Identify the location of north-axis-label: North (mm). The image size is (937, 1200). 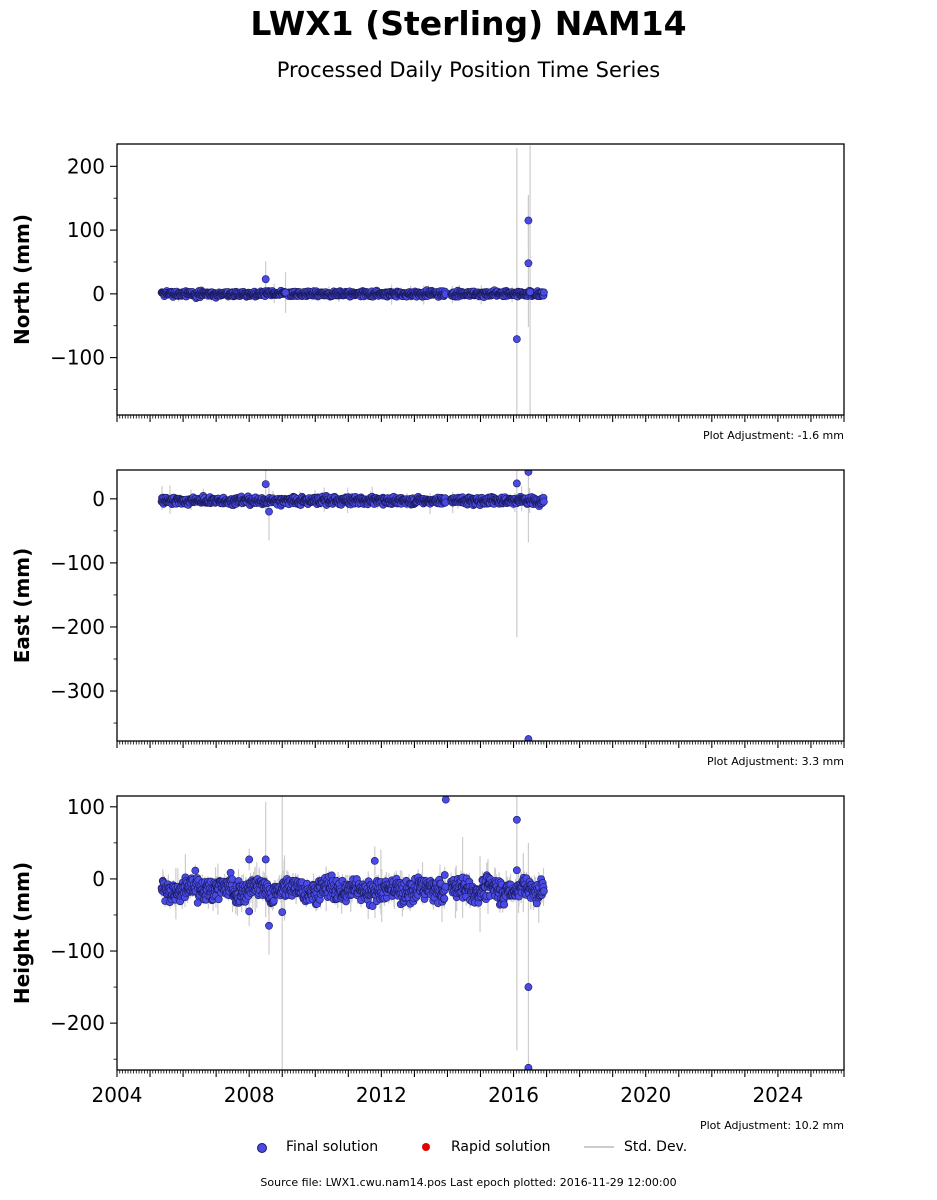
(22, 279).